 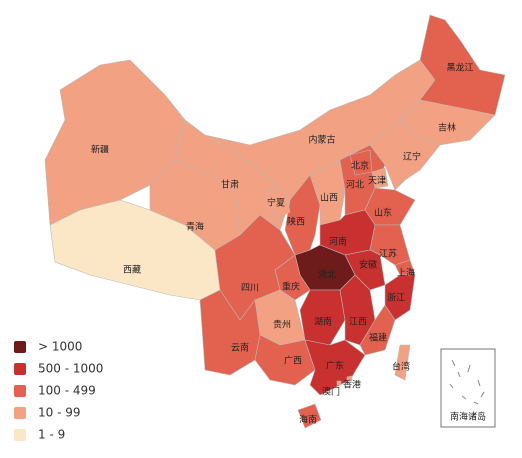 I want to click on province-label: 贵州, so click(x=282, y=325).